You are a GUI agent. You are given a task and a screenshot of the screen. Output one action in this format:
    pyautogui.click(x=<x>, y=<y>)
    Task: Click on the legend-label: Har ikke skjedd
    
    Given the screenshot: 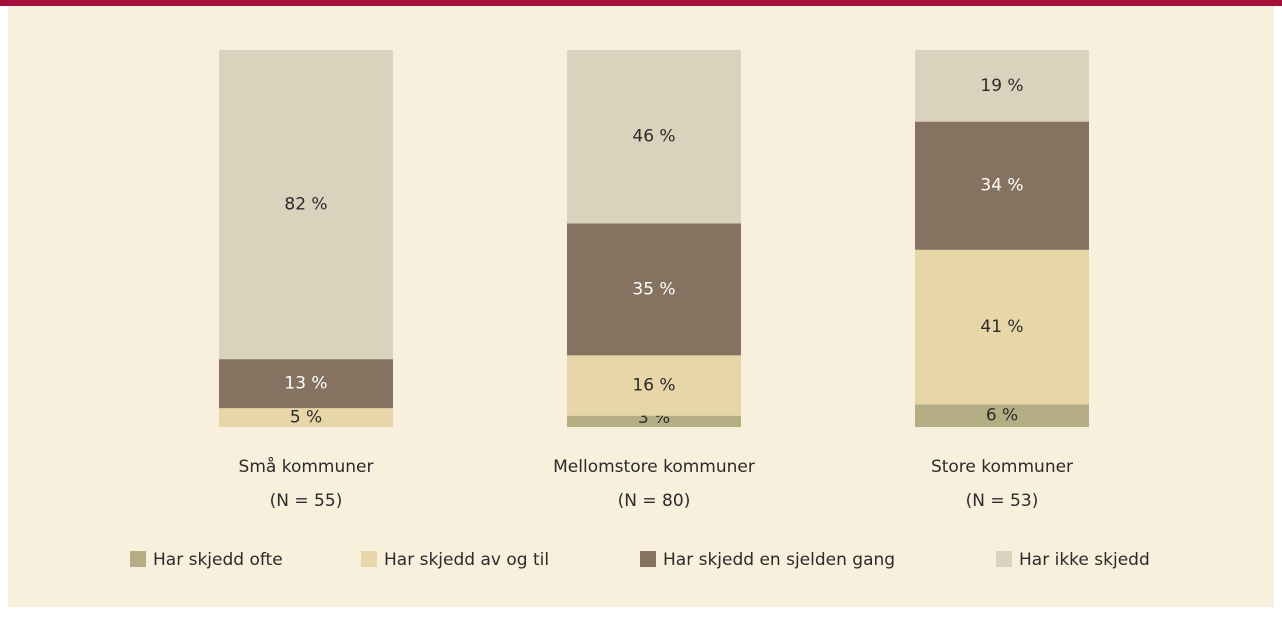 What is the action you would take?
    pyautogui.click(x=1084, y=560)
    